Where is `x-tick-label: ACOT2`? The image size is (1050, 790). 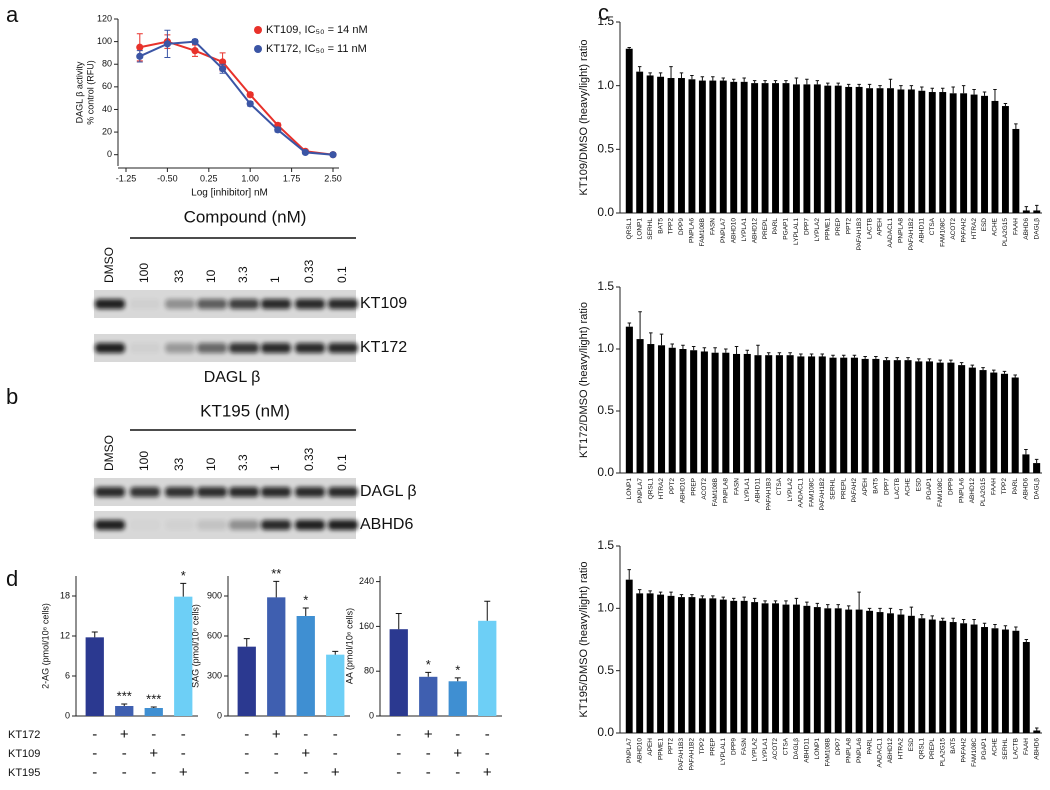 x-tick-label: ACOT2 is located at coordinates (775, 749).